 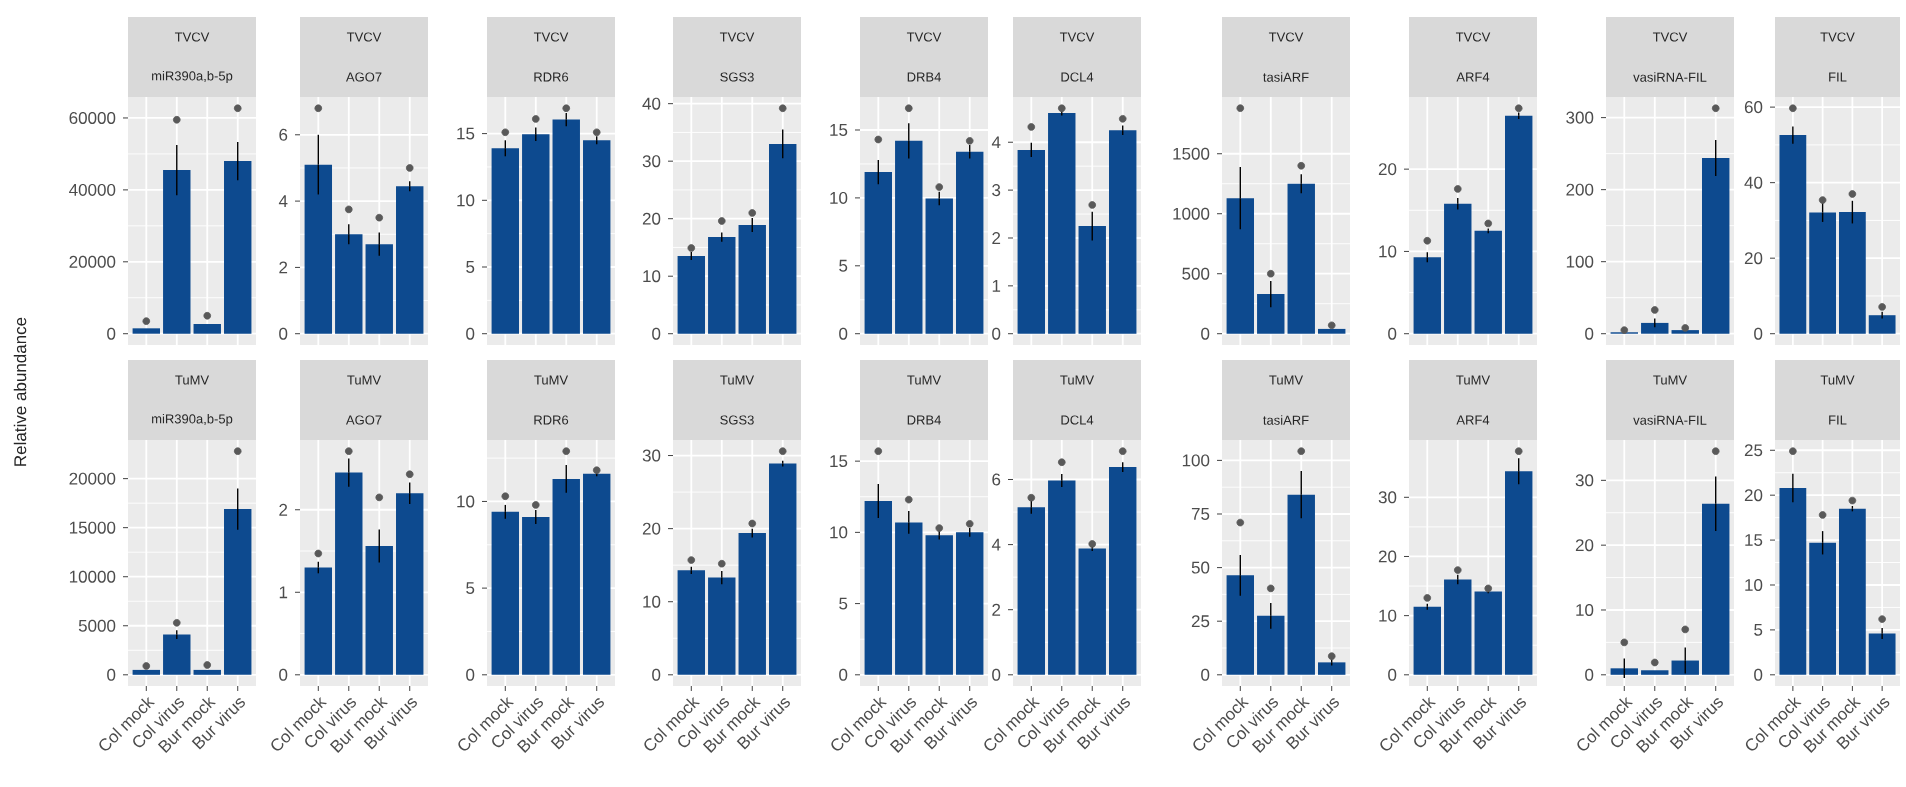 What do you see at coordinates (551, 77) in the screenshot?
I see `chart-subtitle: RDR6` at bounding box center [551, 77].